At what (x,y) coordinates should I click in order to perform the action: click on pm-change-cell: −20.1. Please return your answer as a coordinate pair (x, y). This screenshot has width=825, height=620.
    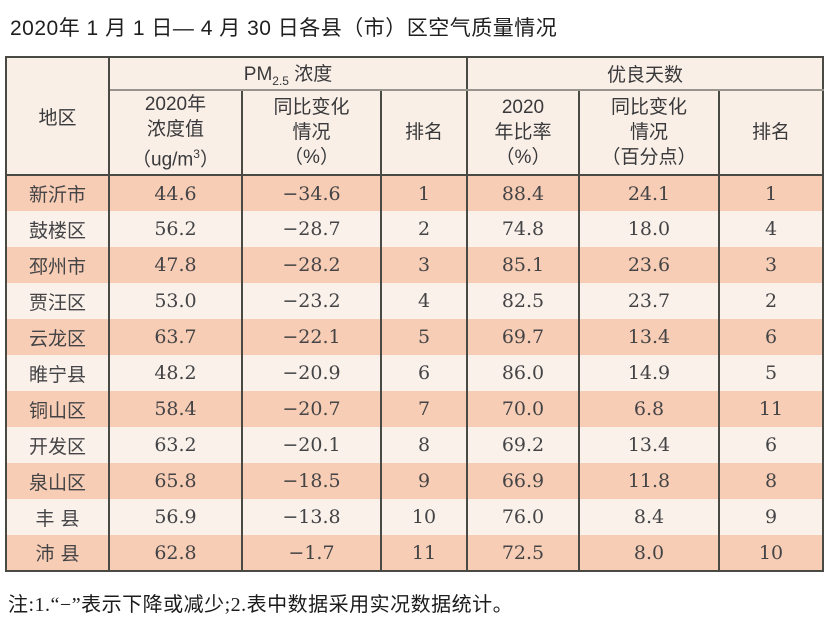
    Looking at the image, I should click on (311, 445).